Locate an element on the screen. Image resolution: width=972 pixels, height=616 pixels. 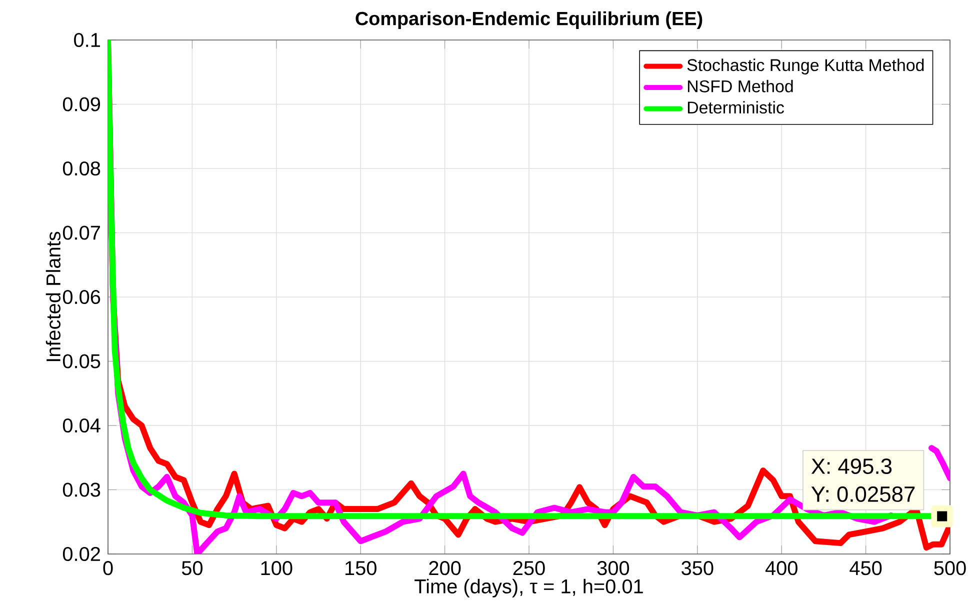
y-tick-label: 0.09 is located at coordinates (81, 104).